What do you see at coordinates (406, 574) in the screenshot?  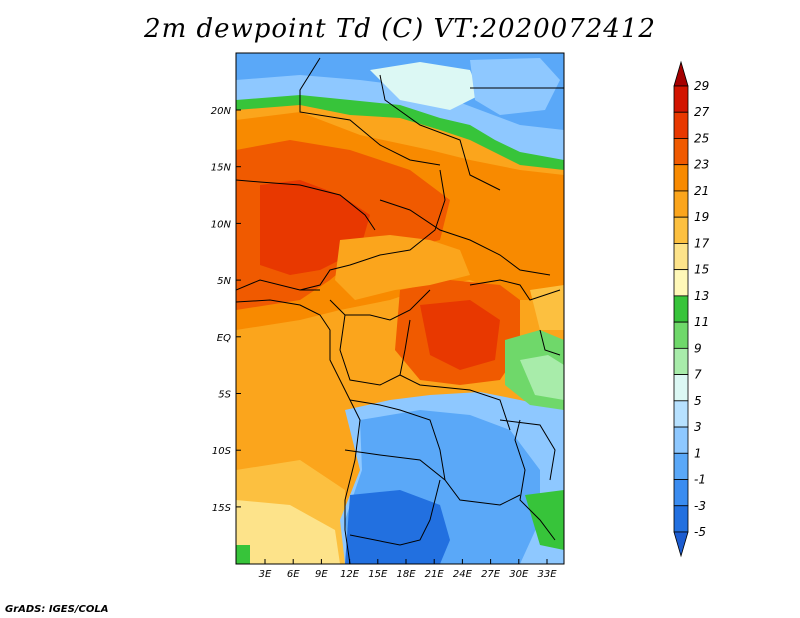 I see `lon-tick-label: 18E` at bounding box center [406, 574].